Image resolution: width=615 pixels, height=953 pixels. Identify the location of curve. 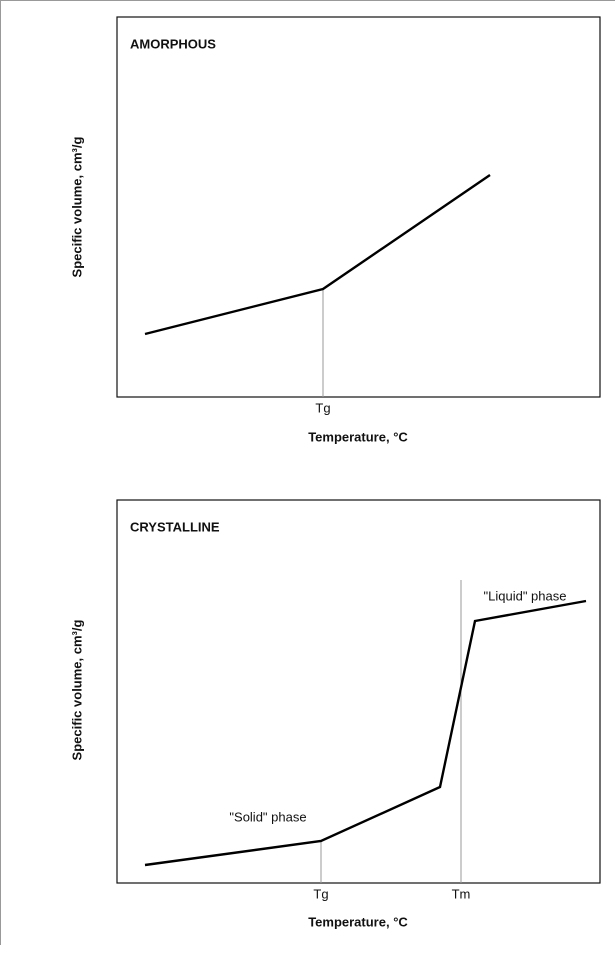
(317, 255).